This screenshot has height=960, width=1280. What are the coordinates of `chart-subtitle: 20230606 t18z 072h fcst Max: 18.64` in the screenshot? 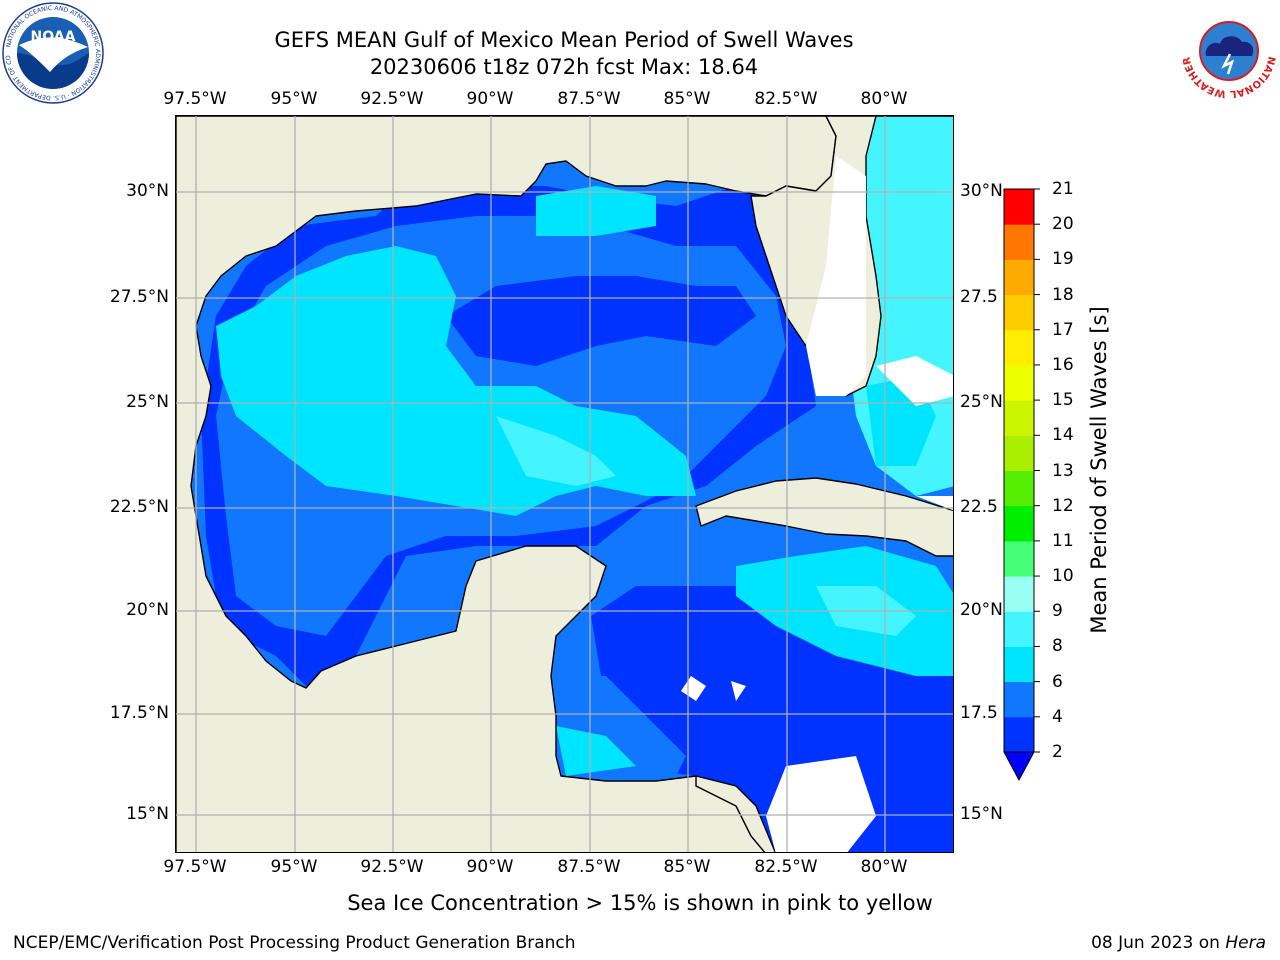 It's located at (564, 67).